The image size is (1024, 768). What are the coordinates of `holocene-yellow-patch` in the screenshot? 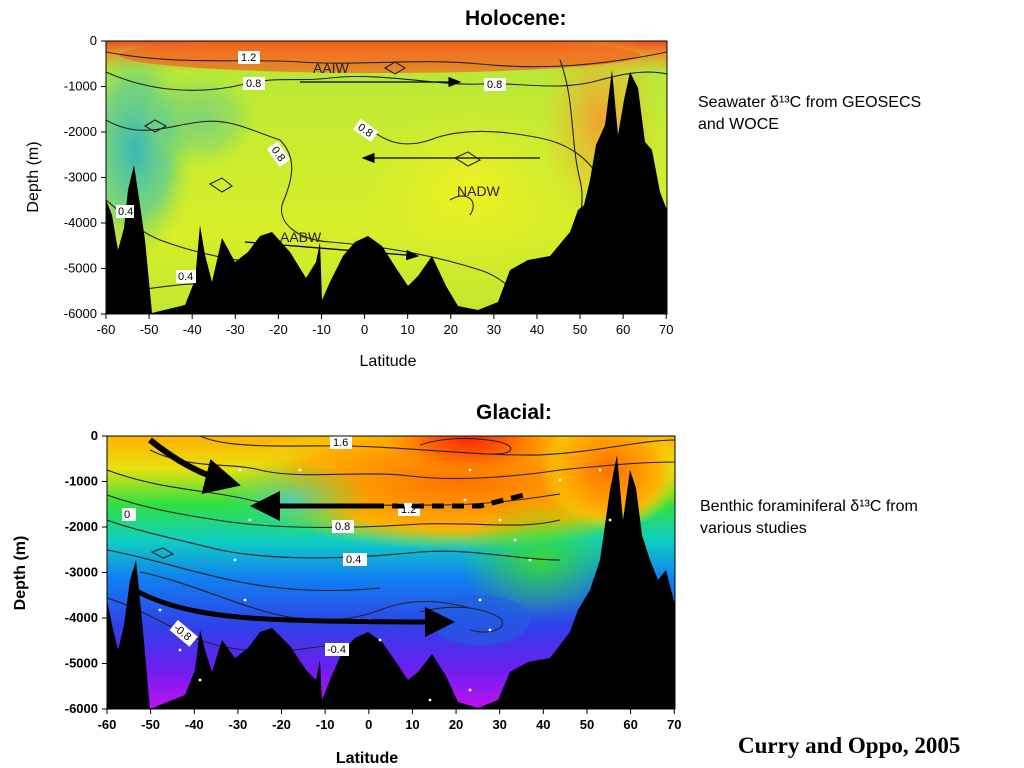 It's located at (470, 190).